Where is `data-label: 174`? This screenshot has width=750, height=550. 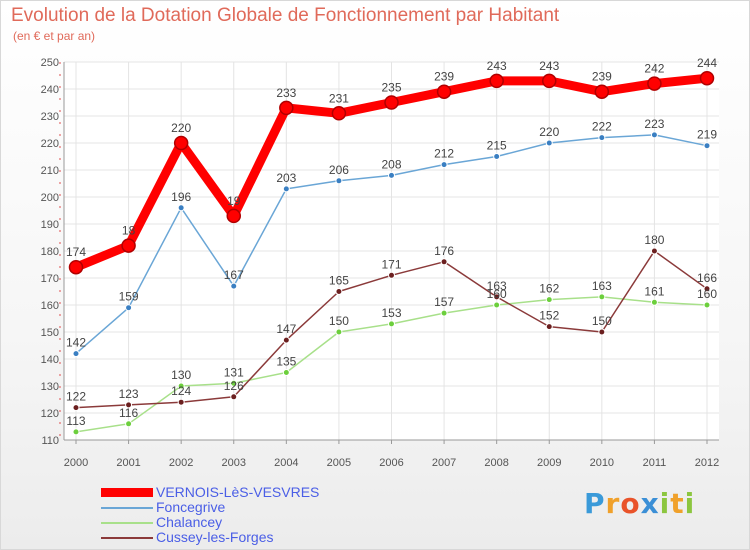 data-label: 174 is located at coordinates (76, 252).